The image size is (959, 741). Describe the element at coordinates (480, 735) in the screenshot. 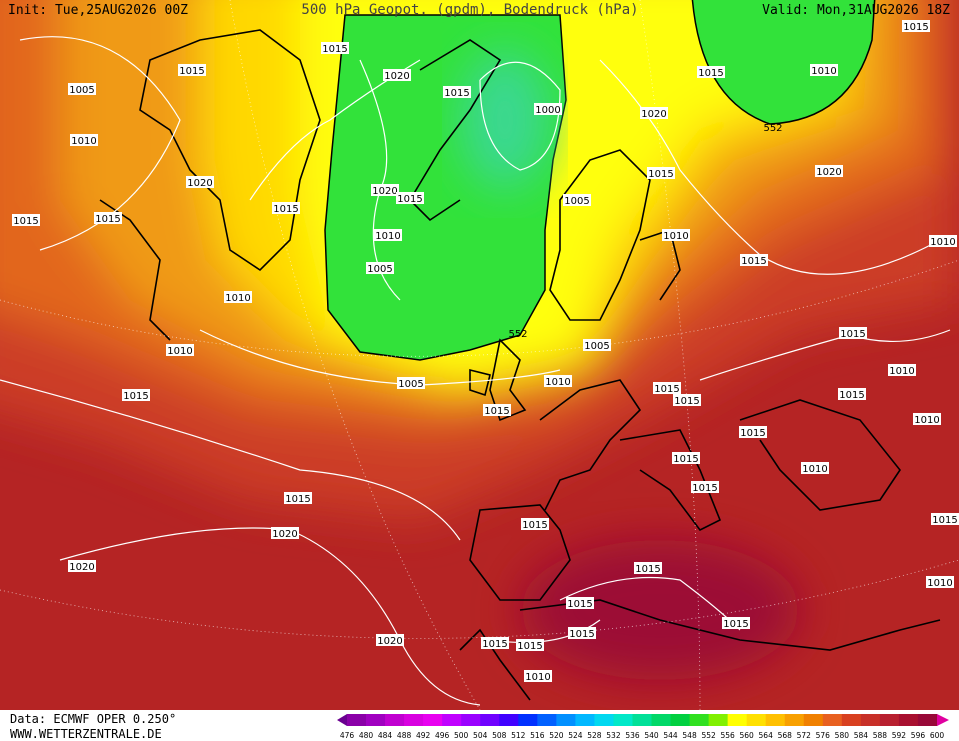

I see `colorbar-label: 504` at that location.